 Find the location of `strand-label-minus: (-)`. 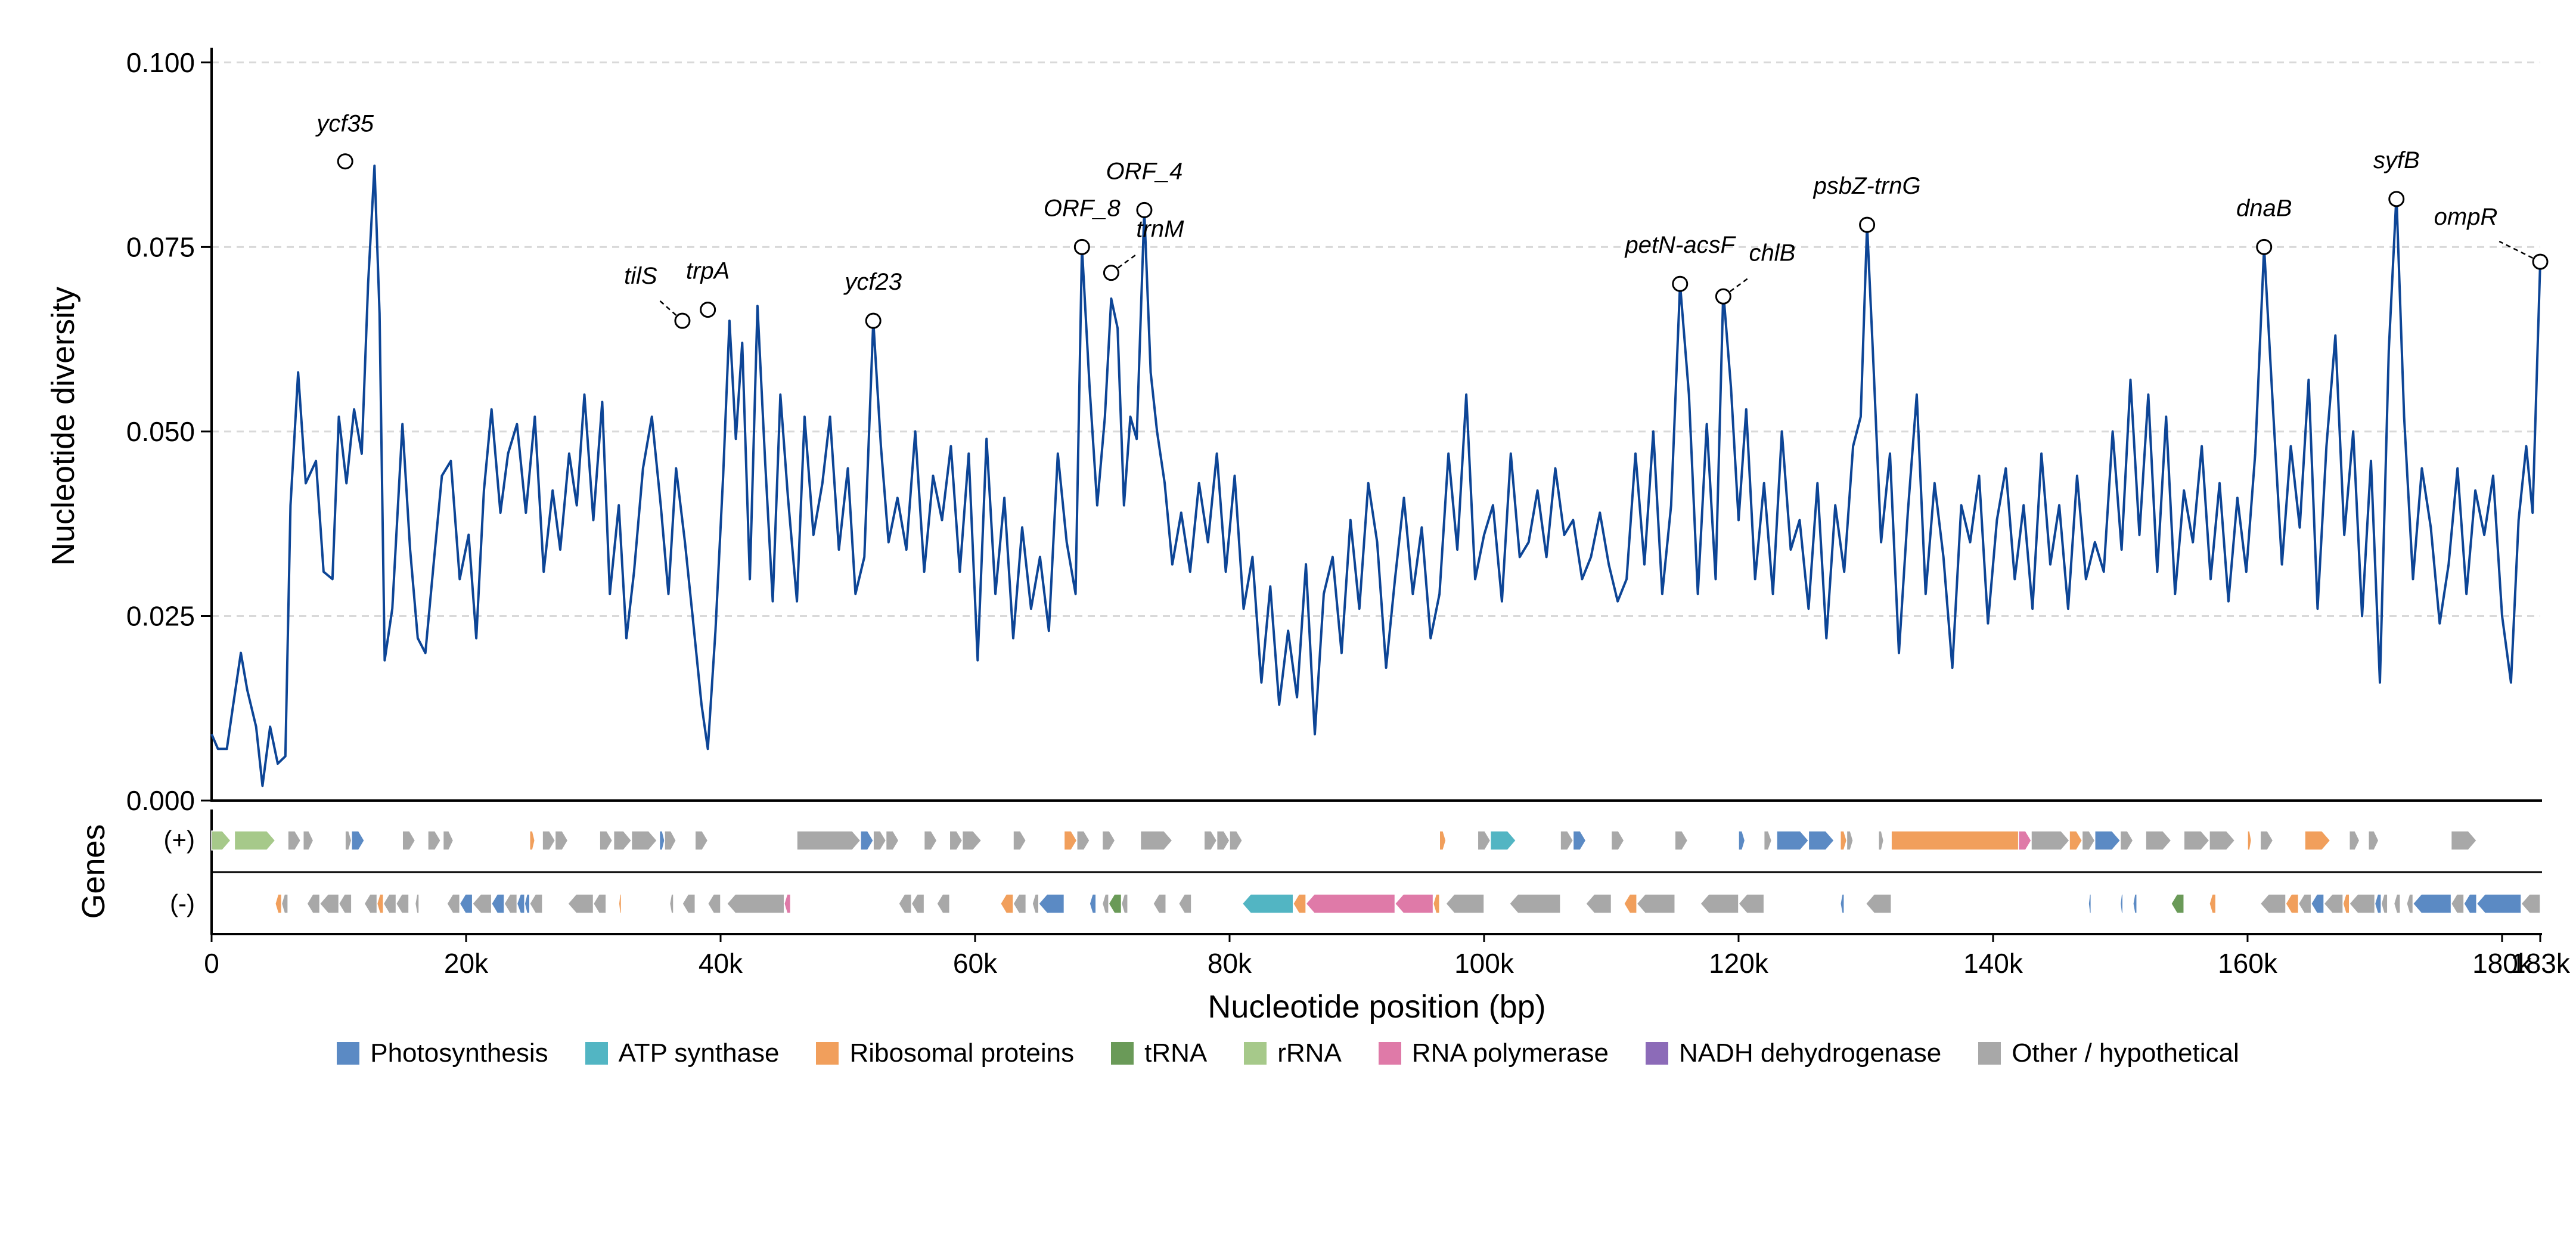

strand-label-minus: (-) is located at coordinates (183, 903).